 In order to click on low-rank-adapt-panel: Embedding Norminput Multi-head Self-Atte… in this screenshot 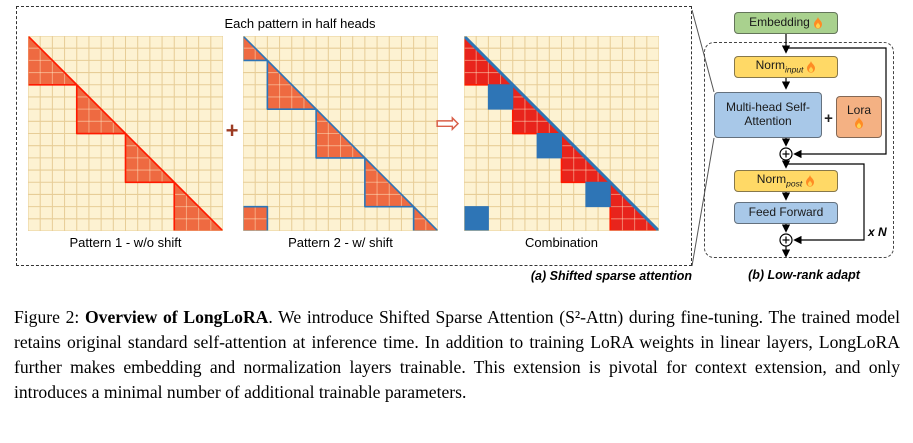, I will do `click(804, 145)`.